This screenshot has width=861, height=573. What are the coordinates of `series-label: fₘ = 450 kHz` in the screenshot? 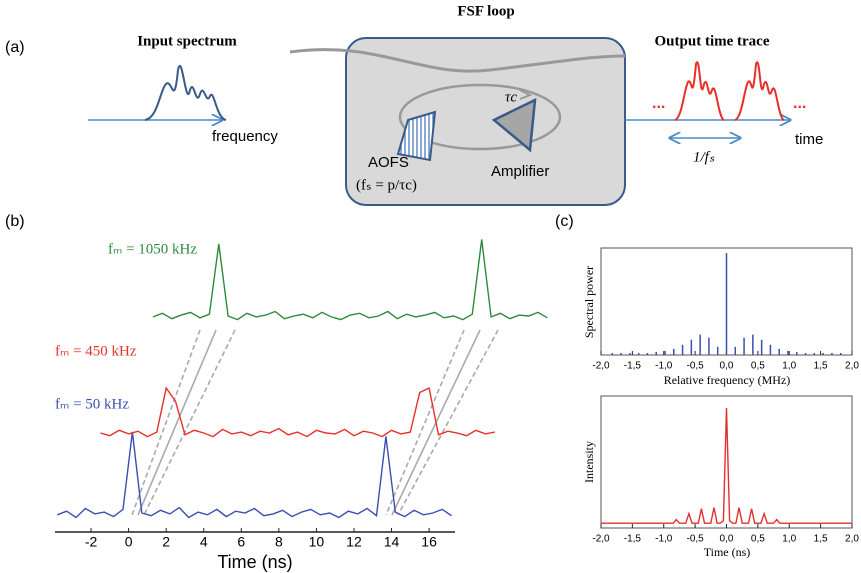 It's located at (96, 351).